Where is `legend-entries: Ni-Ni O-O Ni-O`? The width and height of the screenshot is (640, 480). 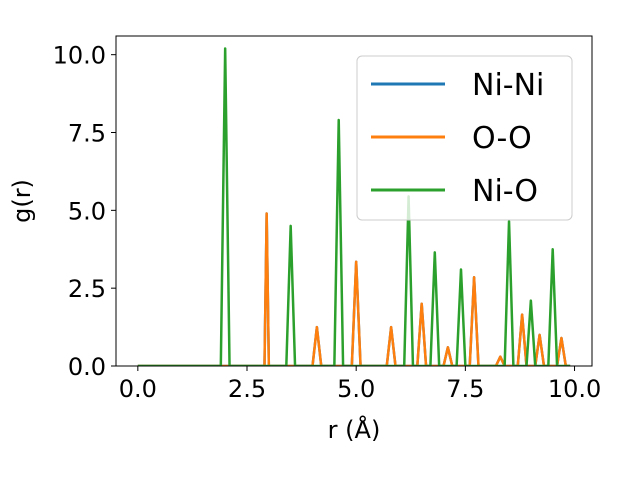 legend-entries: Ni-Ni O-O Ni-O is located at coordinates (457, 138).